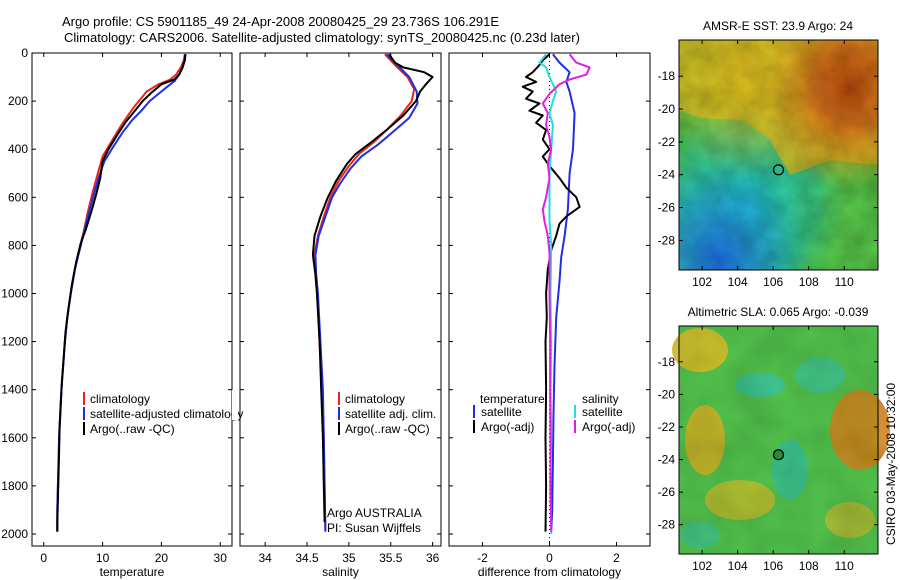 The width and height of the screenshot is (900, 580). Describe the element at coordinates (340, 572) in the screenshot. I see `x-axis-label: salinity` at that location.